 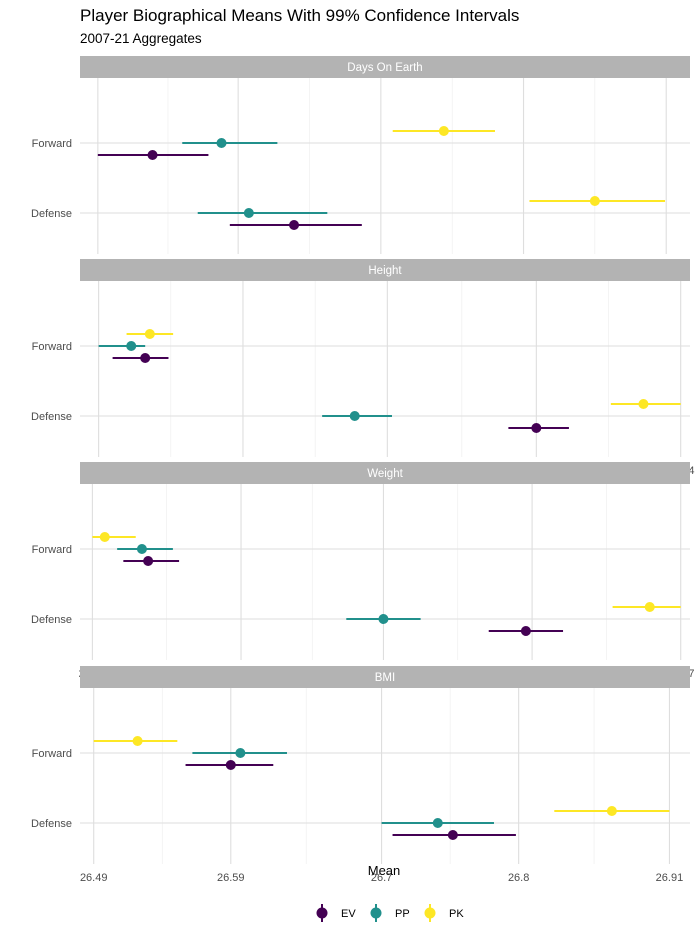 What do you see at coordinates (390, 913) in the screenshot?
I see `legend: EV PP PK` at bounding box center [390, 913].